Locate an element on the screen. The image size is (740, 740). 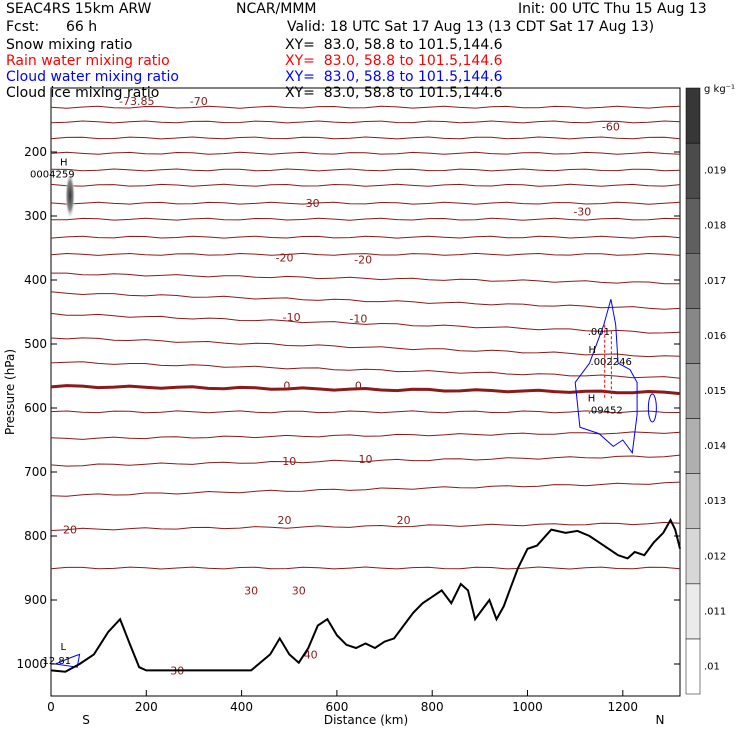
contour-label: -20 is located at coordinates (285, 258).